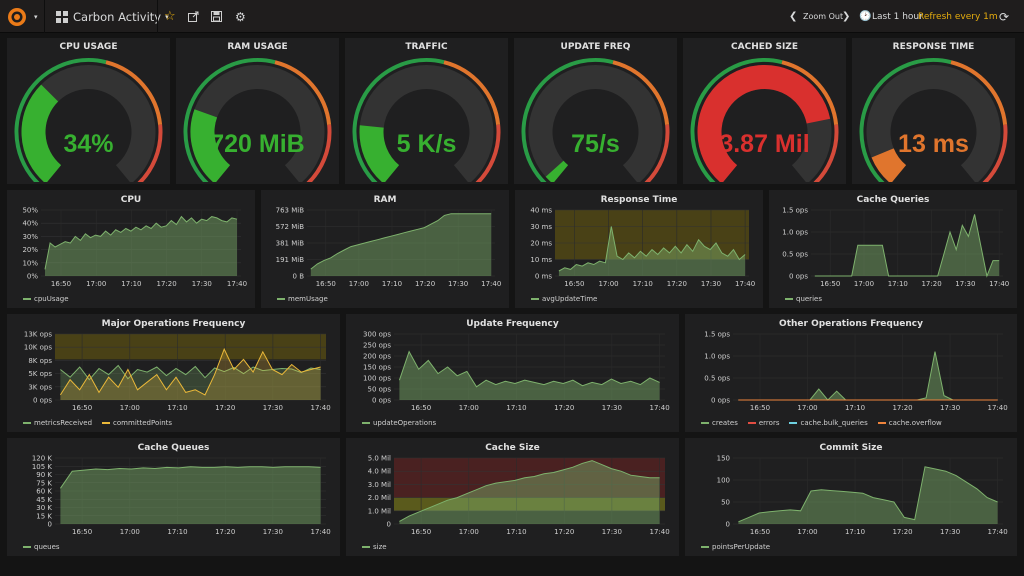 The image size is (1024, 576). I want to click on share-icon, so click(193, 16).